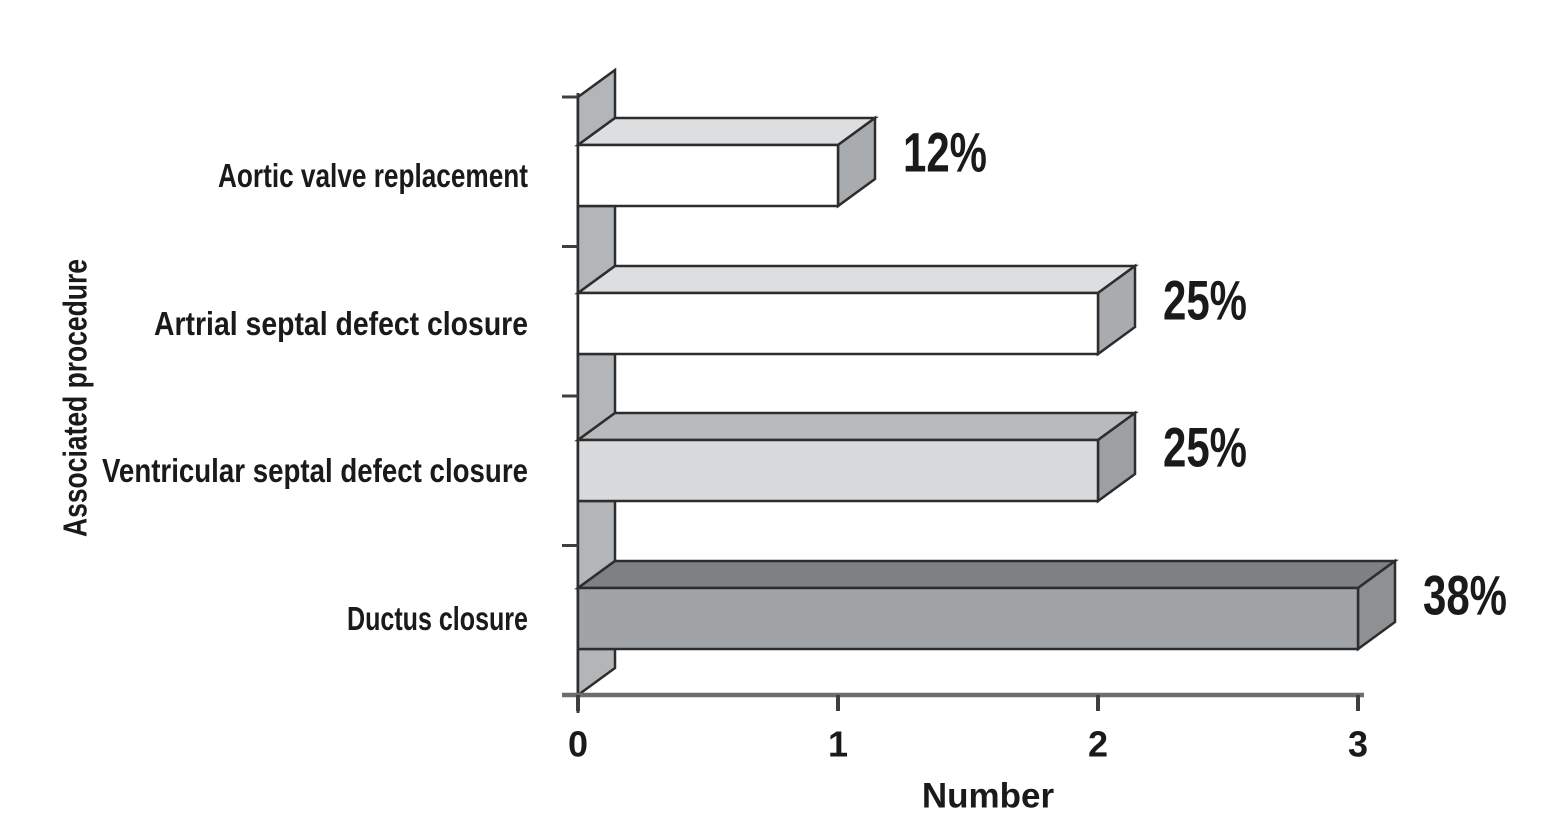 This screenshot has height=837, width=1558. I want to click on y-axis-title: Associated procedure, so click(75, 398).